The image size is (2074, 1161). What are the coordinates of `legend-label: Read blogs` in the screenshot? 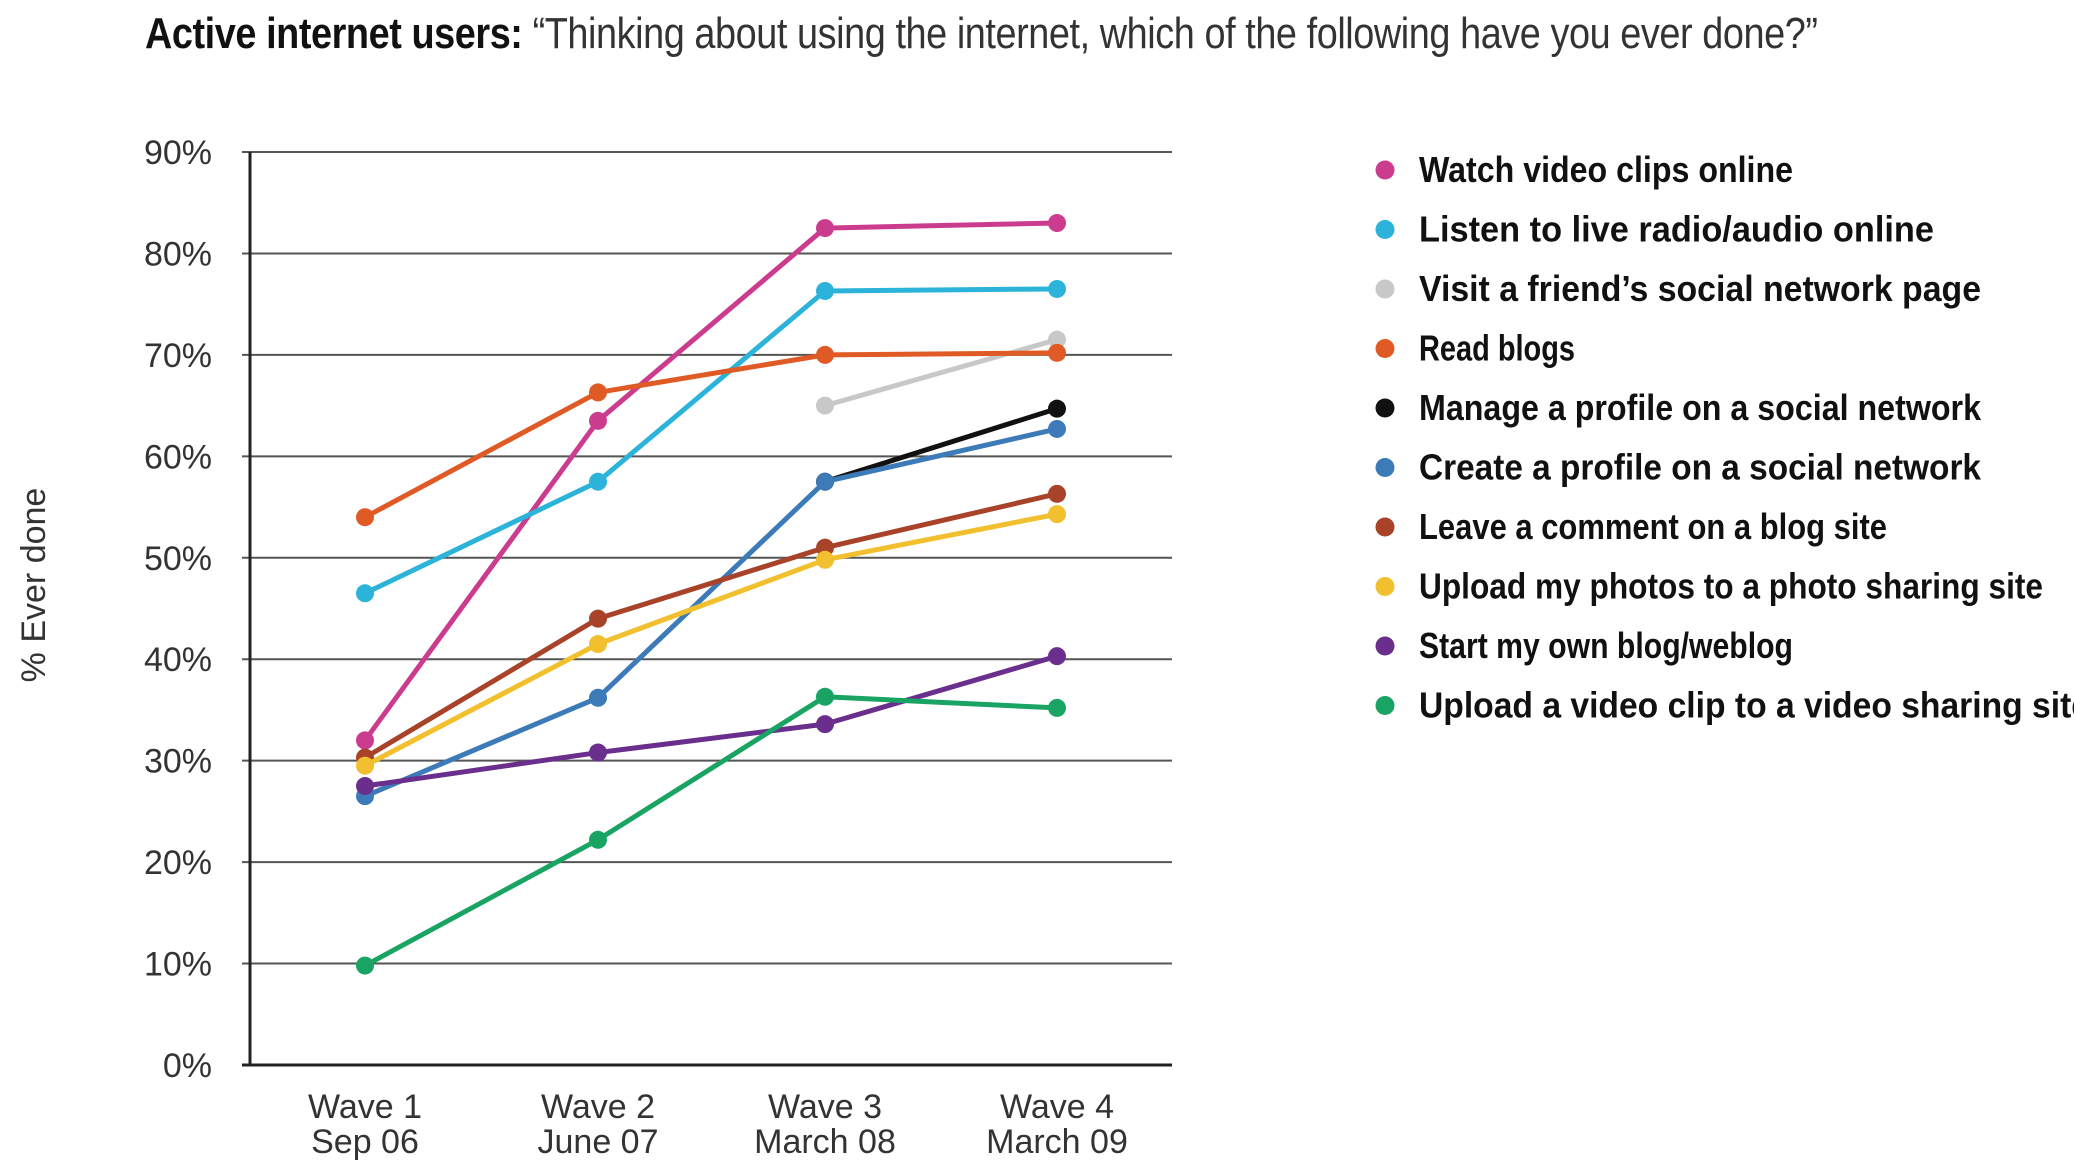 It's located at (1497, 348).